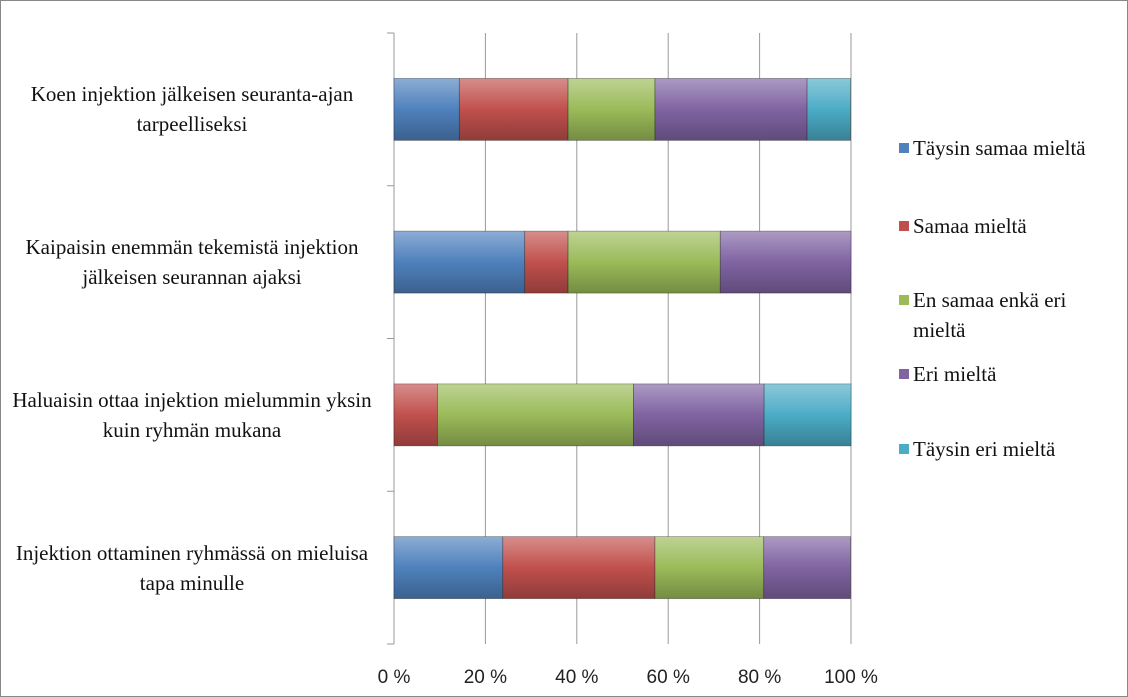 The height and width of the screenshot is (697, 1128). Describe the element at coordinates (970, 226) in the screenshot. I see `legend-label: Samaa mieltä` at that location.